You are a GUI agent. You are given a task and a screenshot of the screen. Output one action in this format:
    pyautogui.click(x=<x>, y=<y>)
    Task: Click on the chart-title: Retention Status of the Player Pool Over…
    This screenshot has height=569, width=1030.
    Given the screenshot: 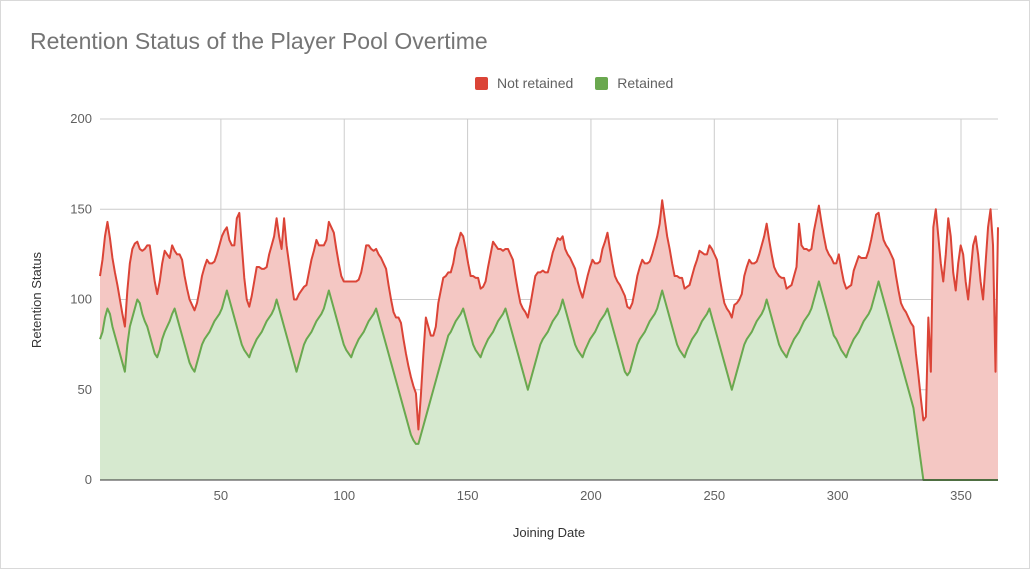 What is the action you would take?
    pyautogui.click(x=259, y=41)
    